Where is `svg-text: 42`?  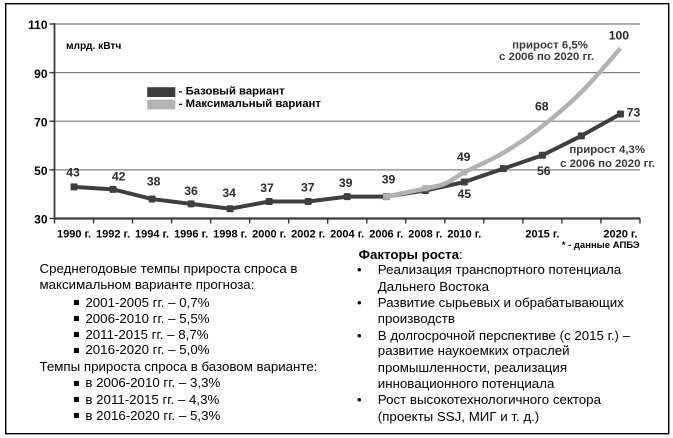
svg-text: 42 is located at coordinates (119, 177).